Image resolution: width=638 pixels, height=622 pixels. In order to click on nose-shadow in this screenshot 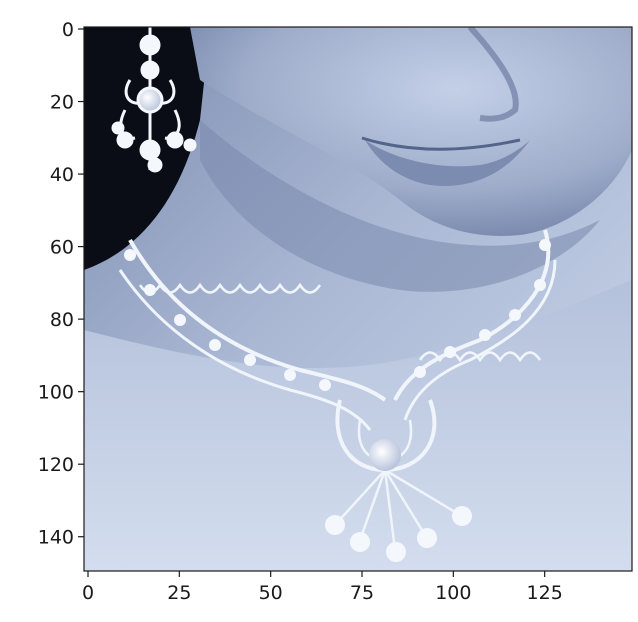, I will do `click(493, 74)`.